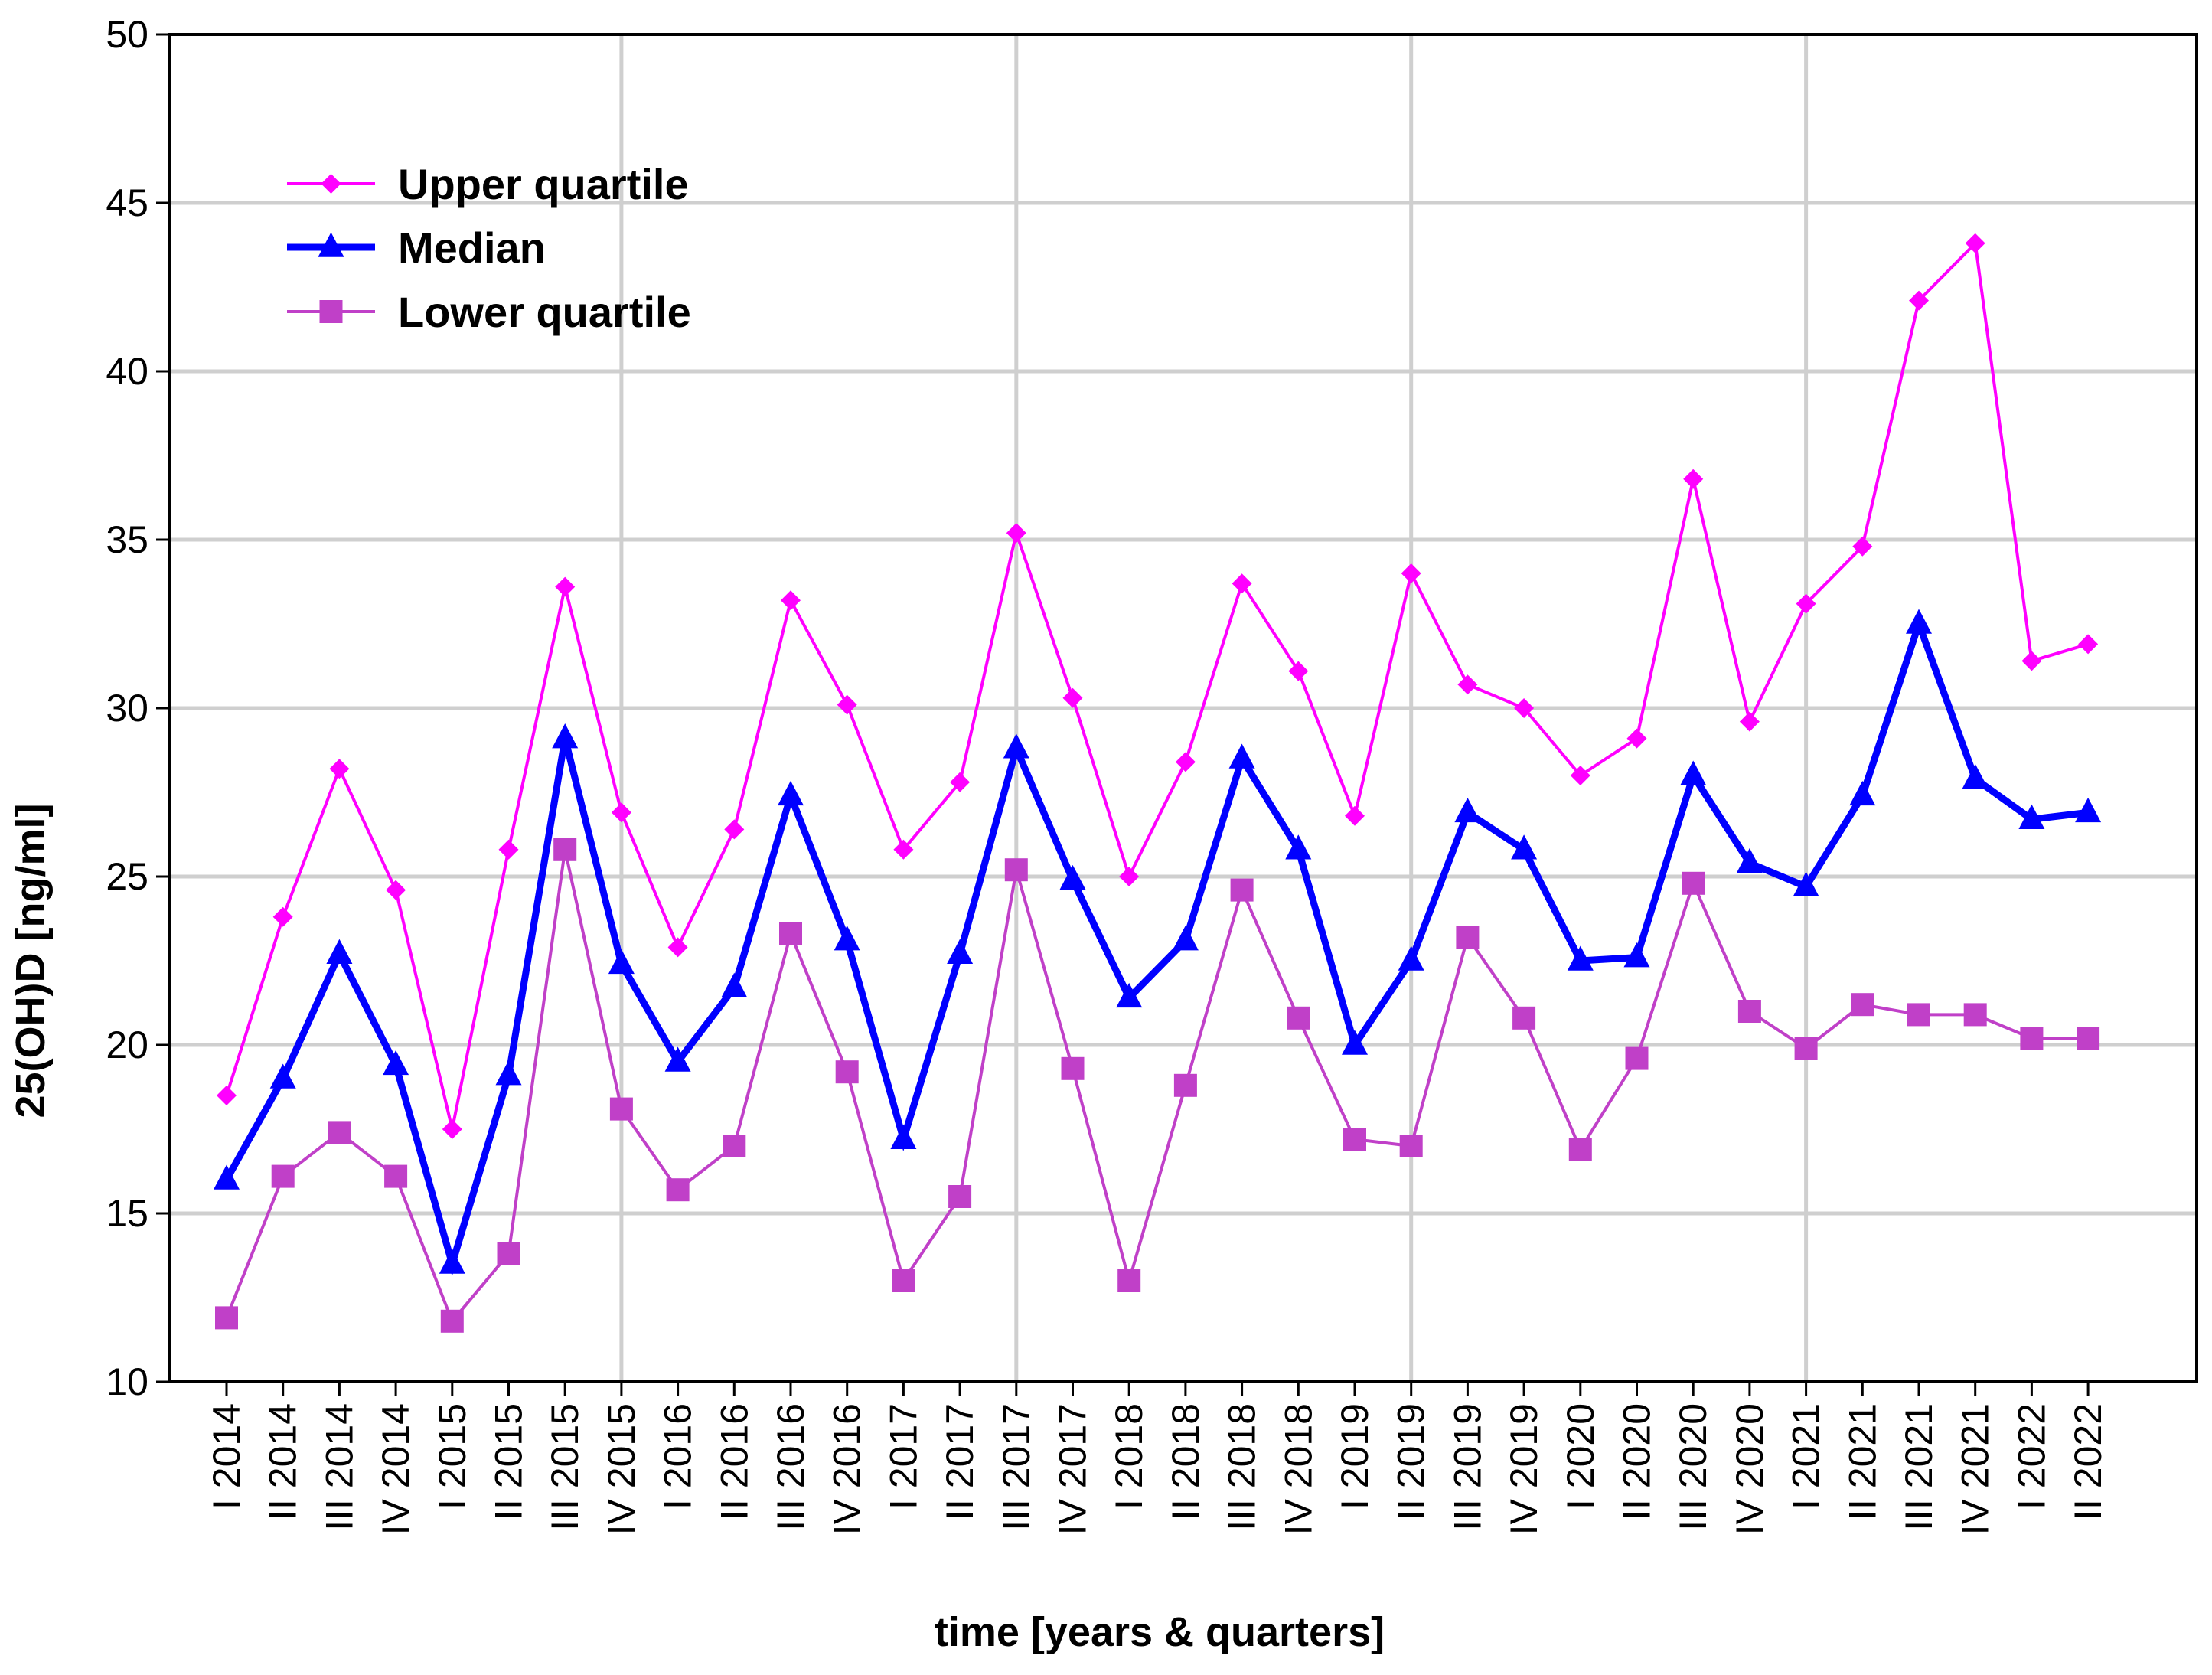 The height and width of the screenshot is (1675, 2212). What do you see at coordinates (1467, 1467) in the screenshot?
I see `x-tick-label: III 2019` at bounding box center [1467, 1467].